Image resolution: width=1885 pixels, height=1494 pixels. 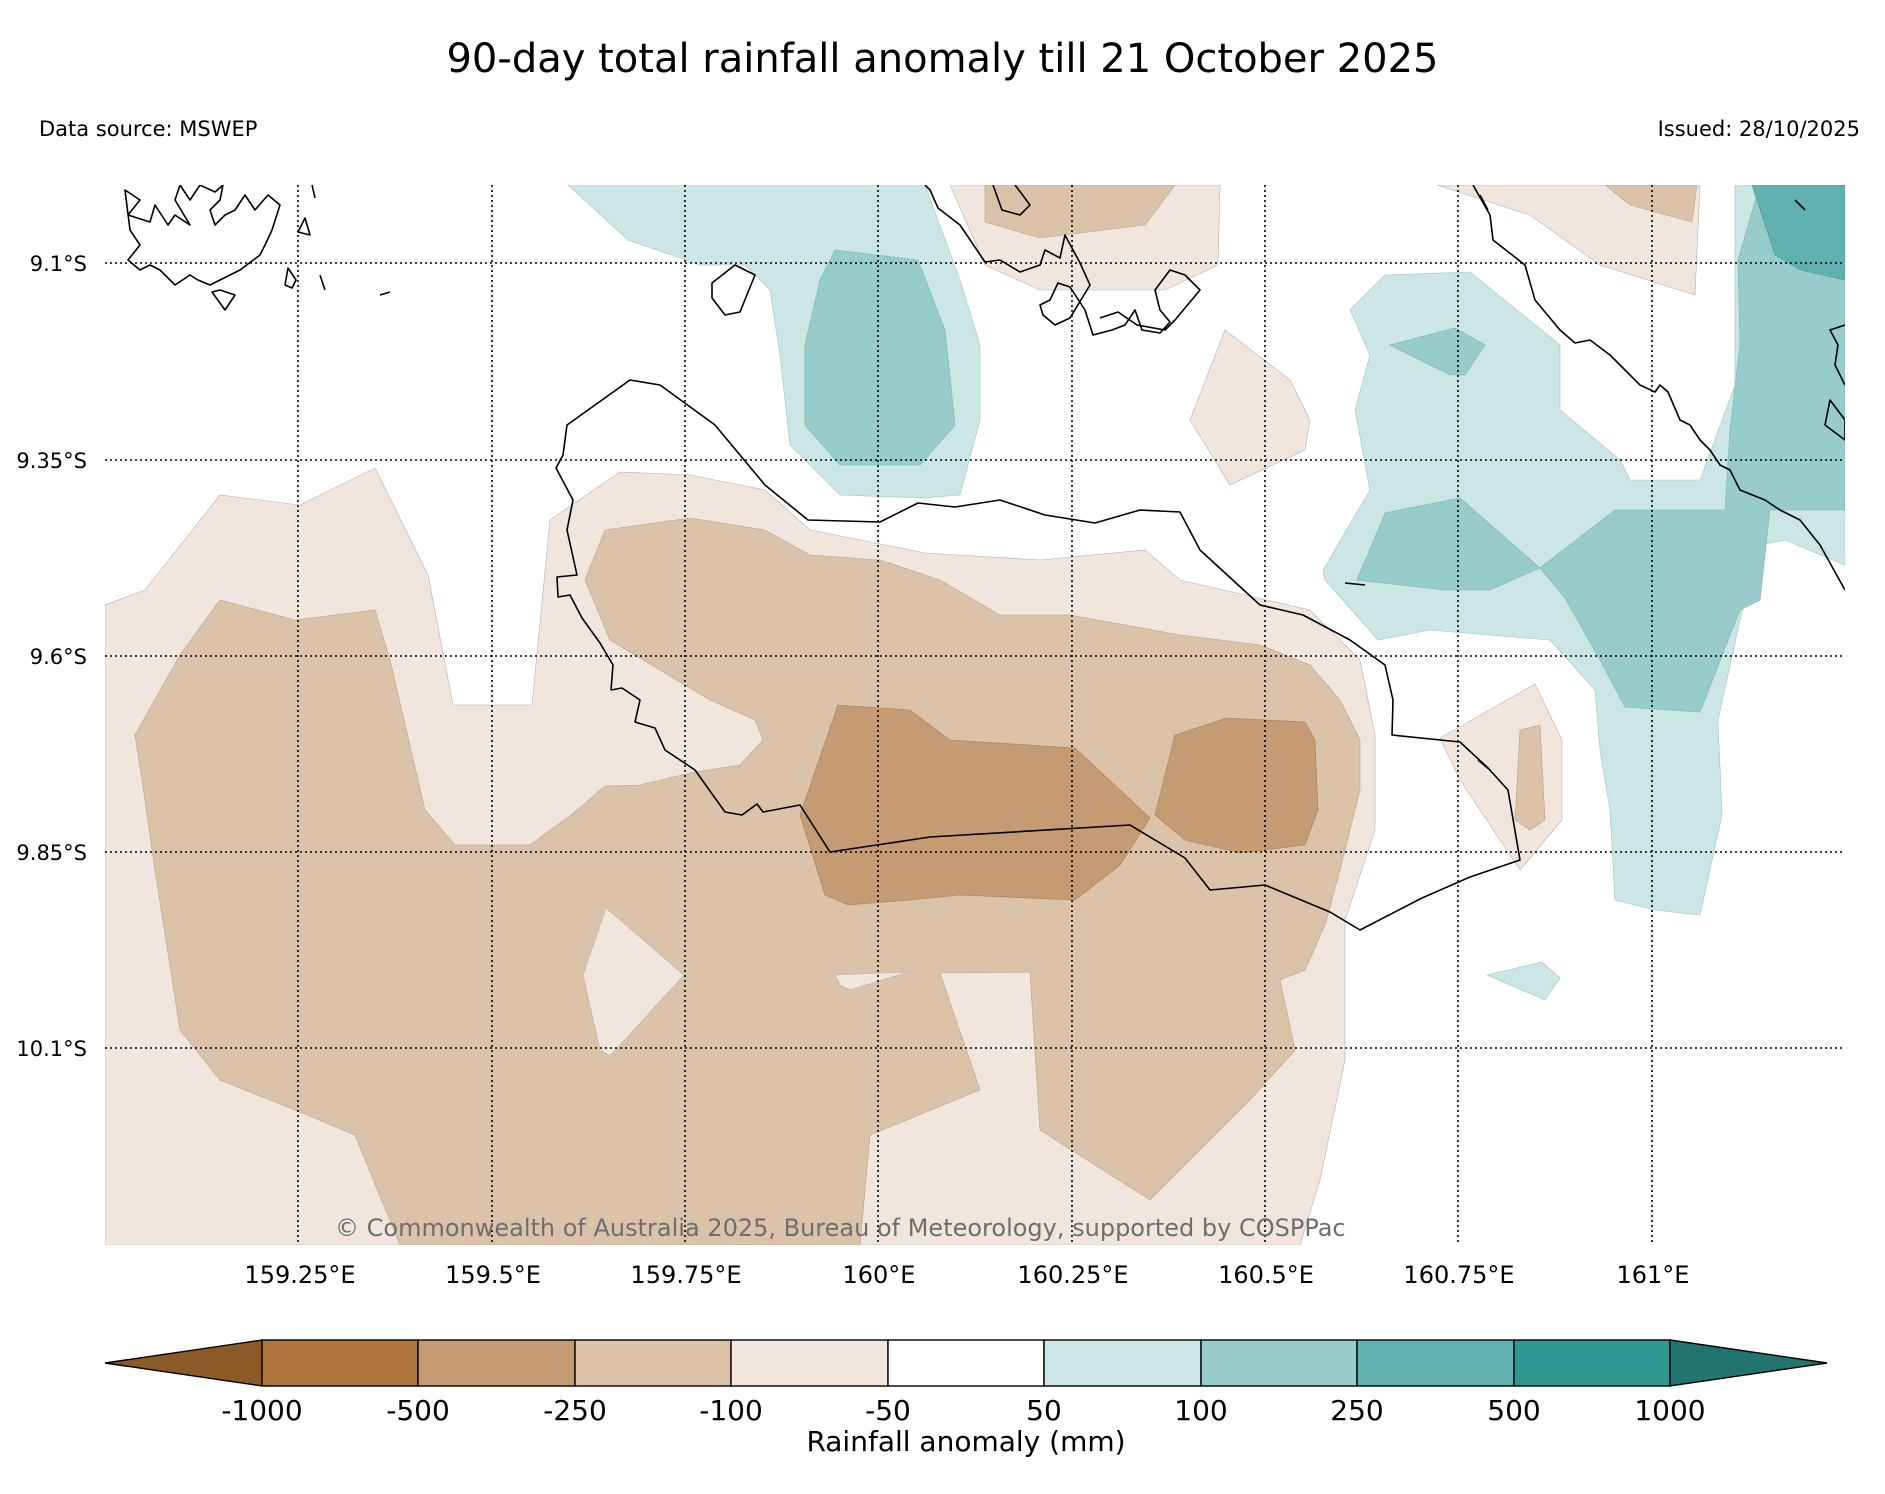 I want to click on colorbar-tick: -250, so click(x=575, y=1410).